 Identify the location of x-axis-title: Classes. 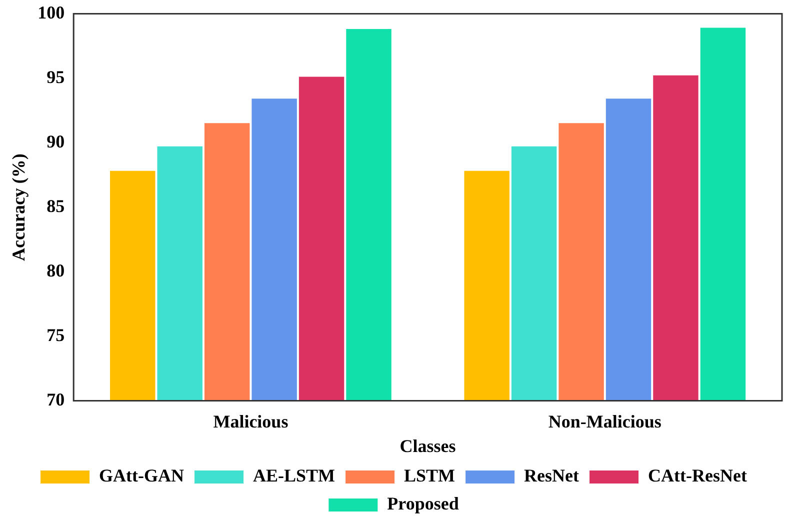
(428, 446).